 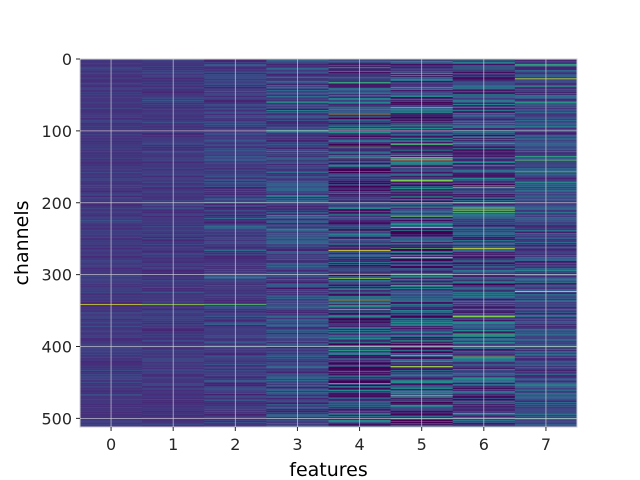 What do you see at coordinates (67, 59) in the screenshot?
I see `y-tick-label: 0` at bounding box center [67, 59].